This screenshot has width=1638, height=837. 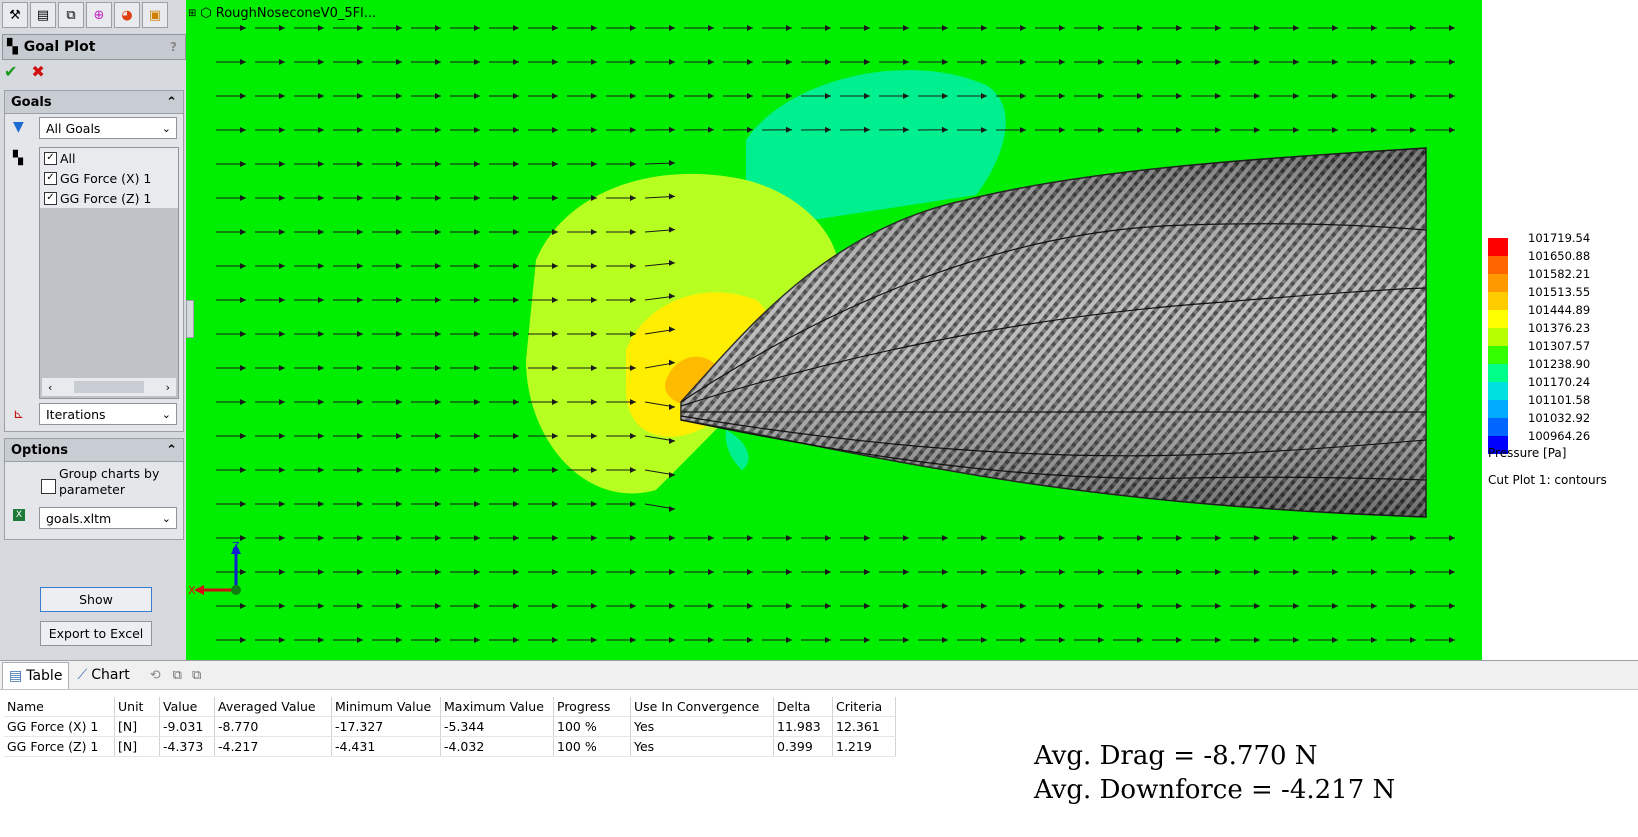 What do you see at coordinates (99, 15) in the screenshot?
I see `dimxpert-icon: ⊕` at bounding box center [99, 15].